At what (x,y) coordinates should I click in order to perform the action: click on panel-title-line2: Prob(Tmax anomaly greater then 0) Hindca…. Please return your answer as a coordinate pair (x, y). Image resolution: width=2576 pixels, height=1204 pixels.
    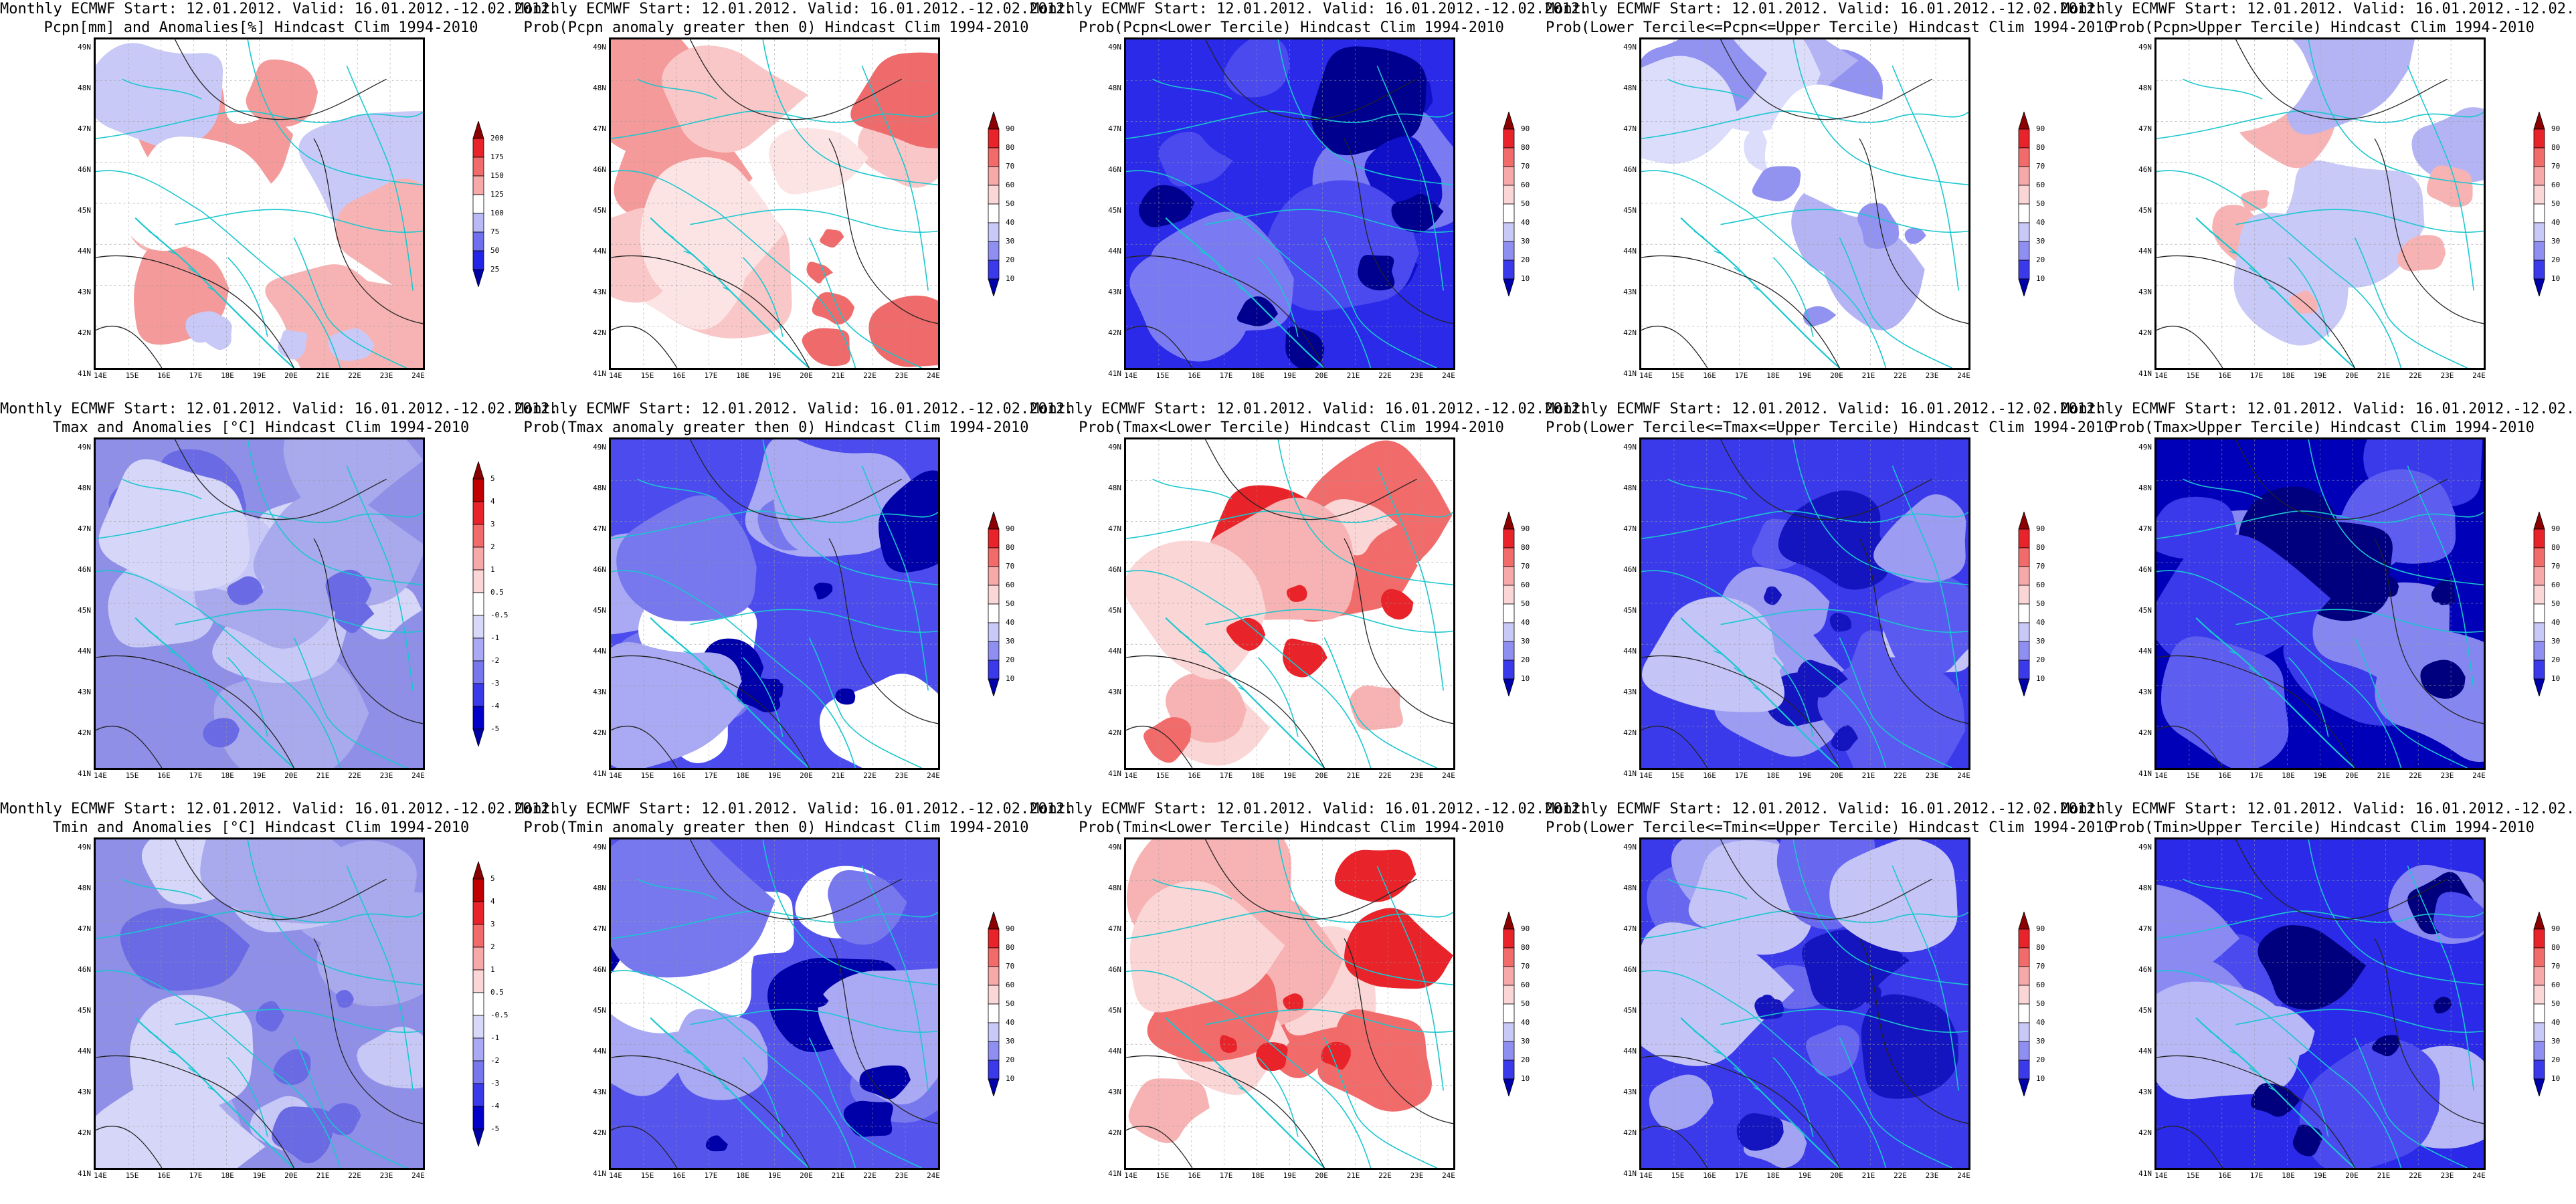
    Looking at the image, I should click on (776, 427).